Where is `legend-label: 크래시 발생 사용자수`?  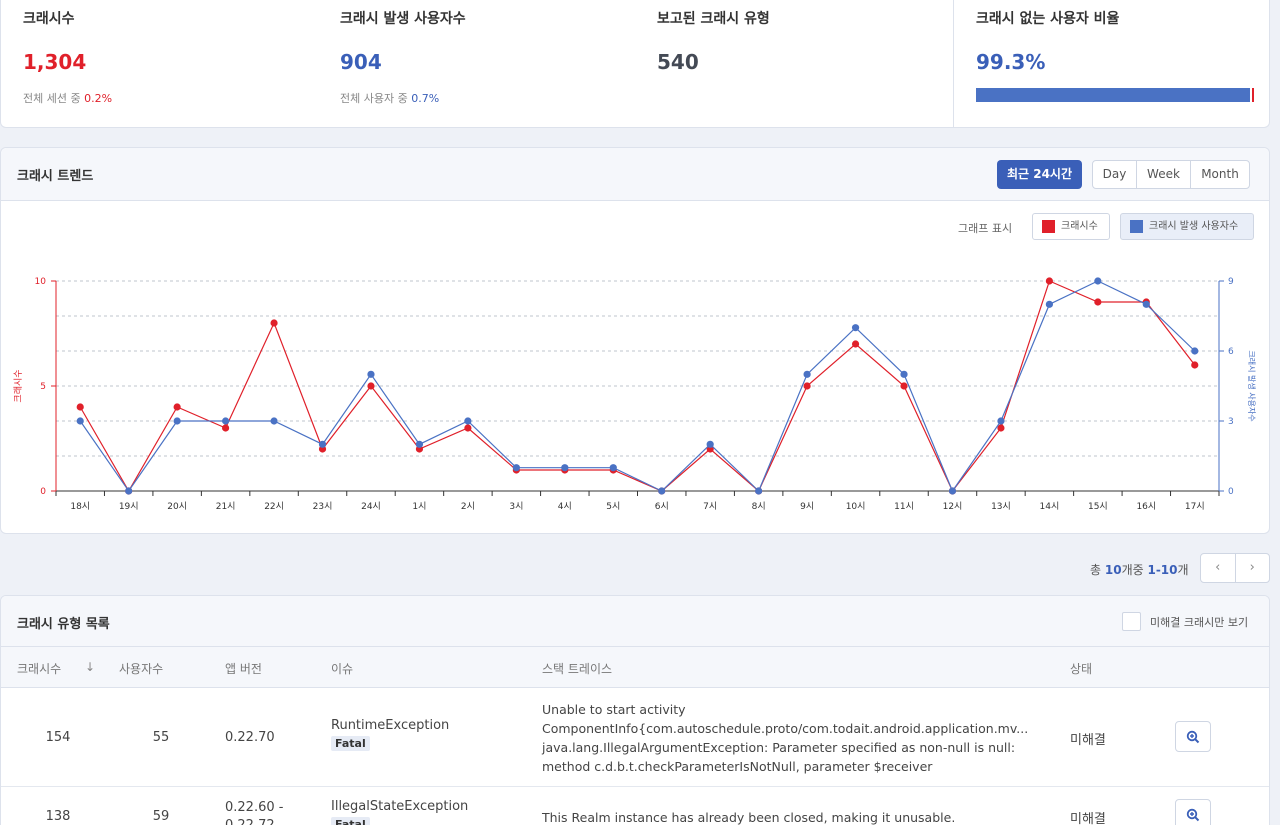
legend-label: 크래시 발생 사용자수 is located at coordinates (1194, 226).